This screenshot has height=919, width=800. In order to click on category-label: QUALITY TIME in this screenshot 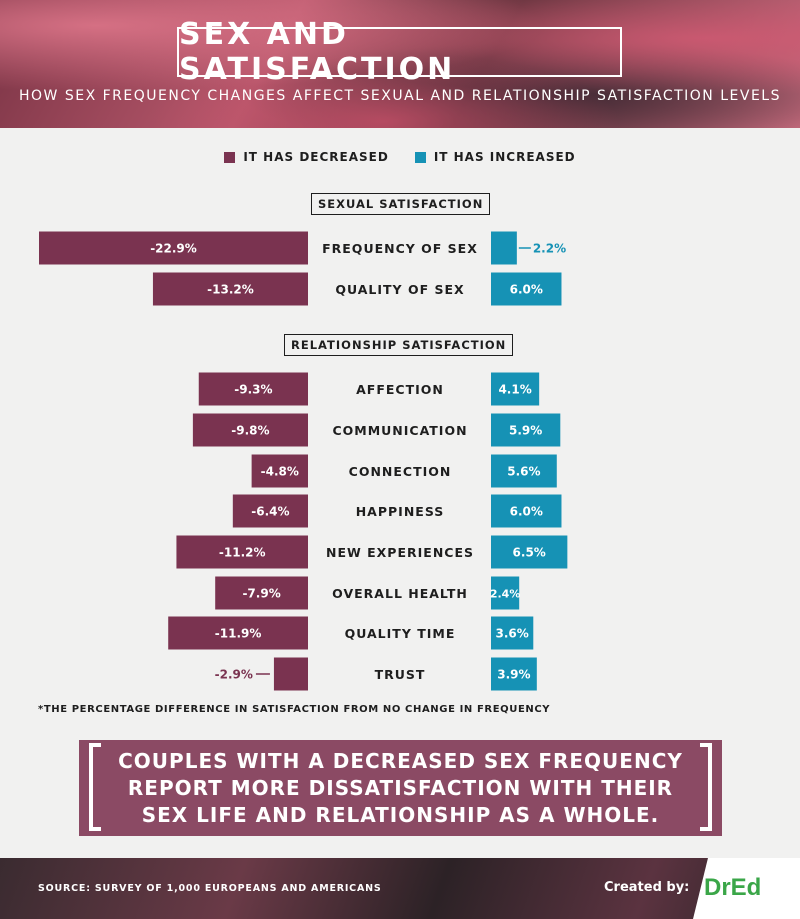, I will do `click(400, 633)`.